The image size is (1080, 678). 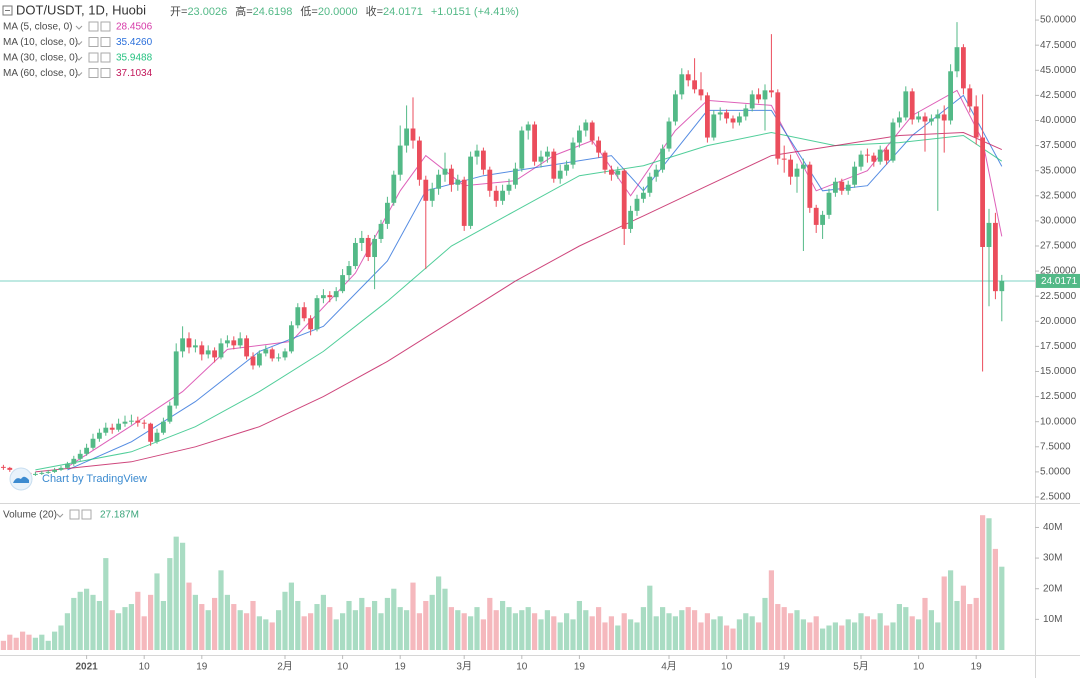 I want to click on header-value: 24.0171, so click(x=403, y=12).